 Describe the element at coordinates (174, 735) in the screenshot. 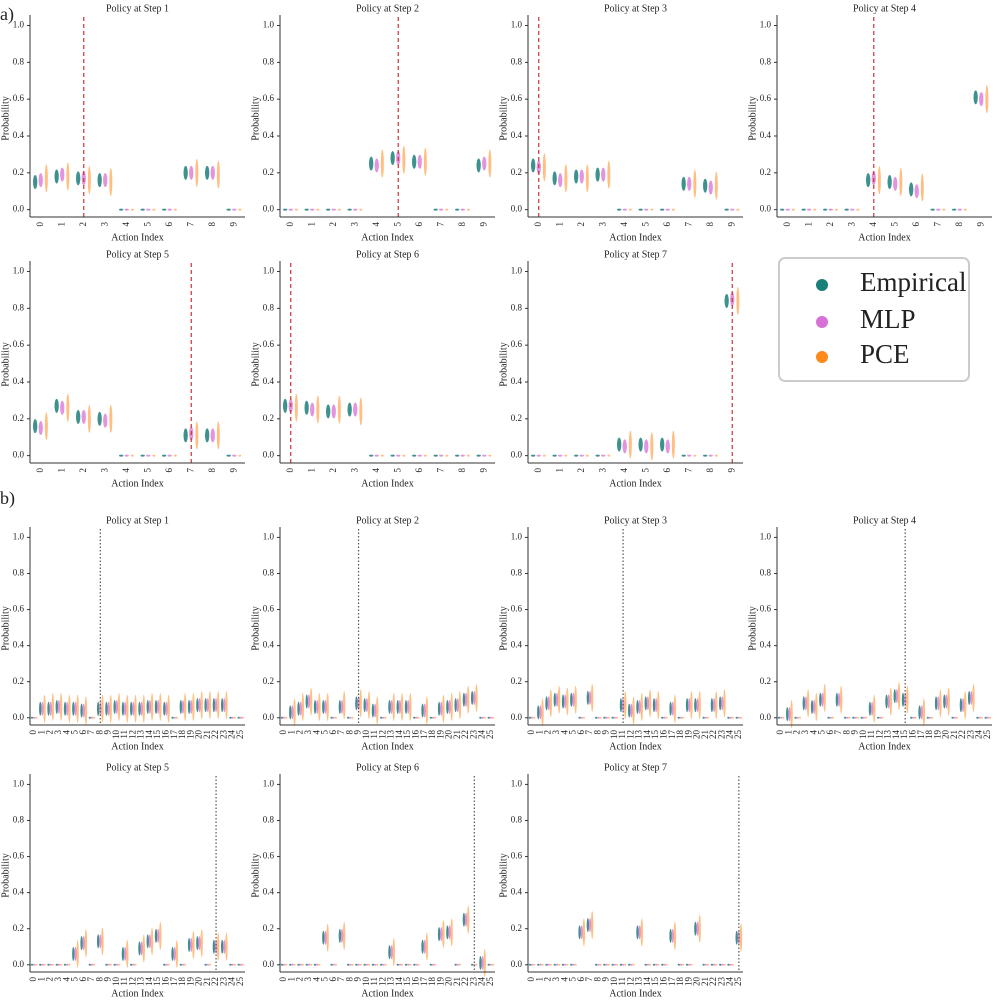

I see `x-tick-label: 17` at that location.